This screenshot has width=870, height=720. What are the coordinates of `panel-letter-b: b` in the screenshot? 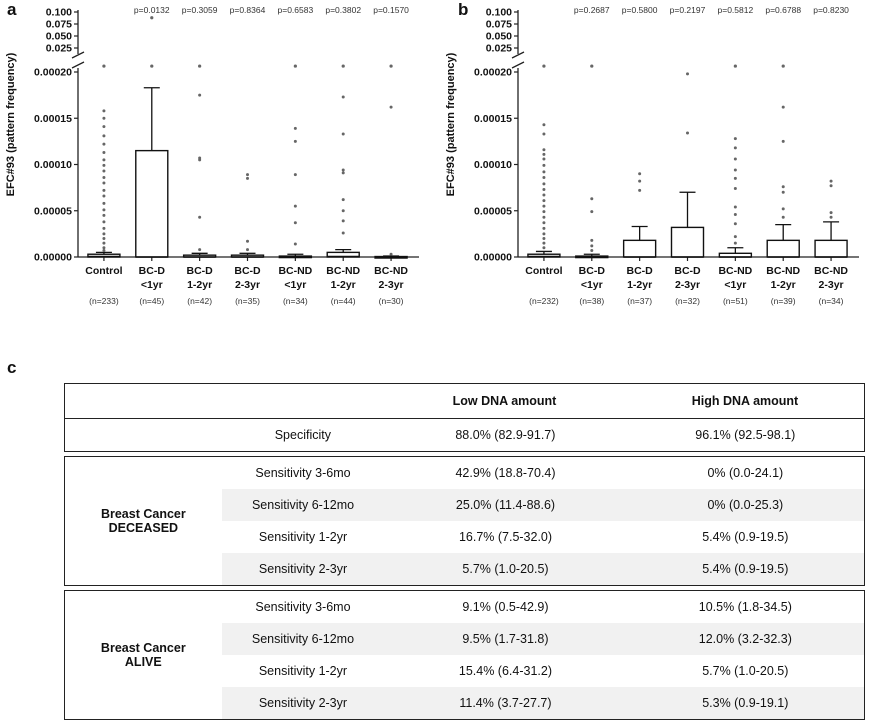 It's located at (463, 9).